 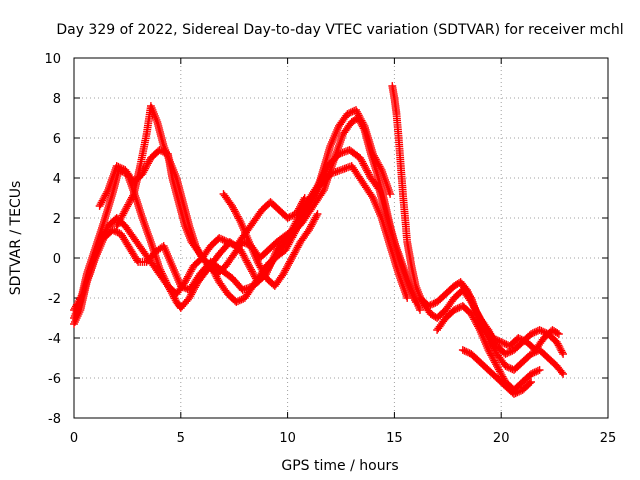 I want to click on y-tick-label: 4, so click(x=57, y=179).